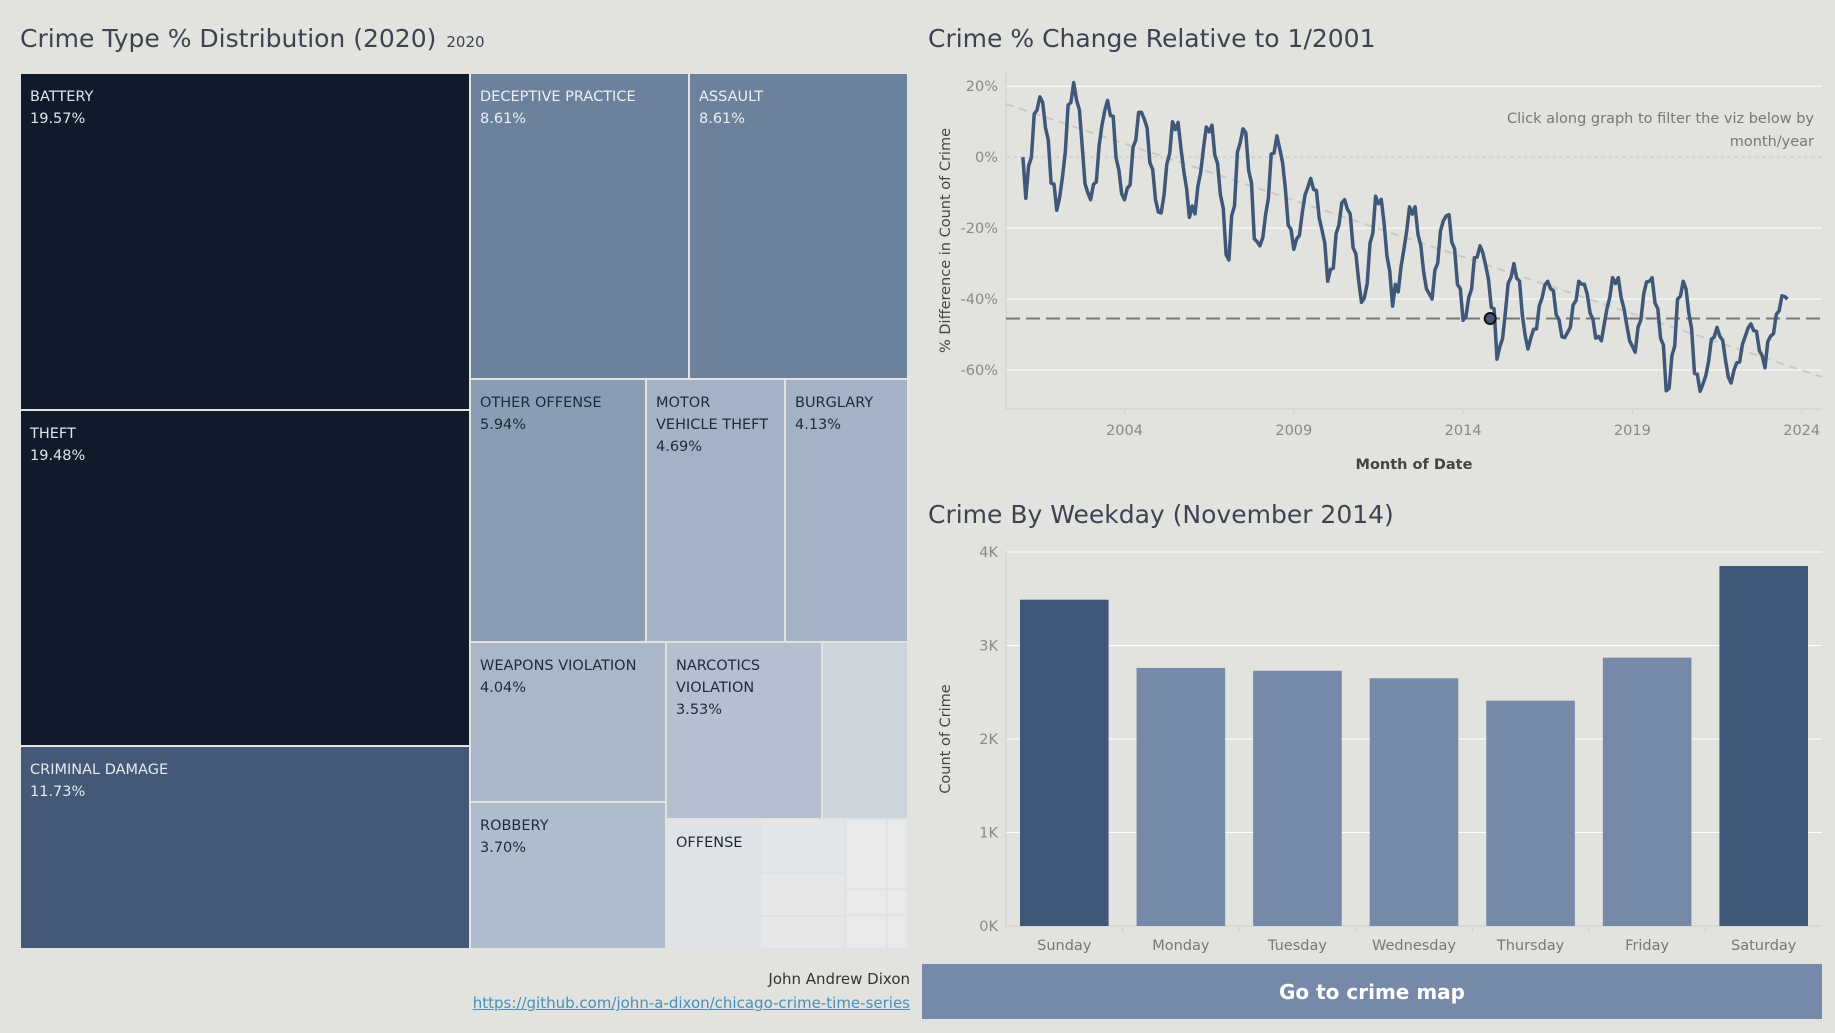  Describe the element at coordinates (1647, 946) in the screenshot. I see `x-tick-label: Friday` at that location.